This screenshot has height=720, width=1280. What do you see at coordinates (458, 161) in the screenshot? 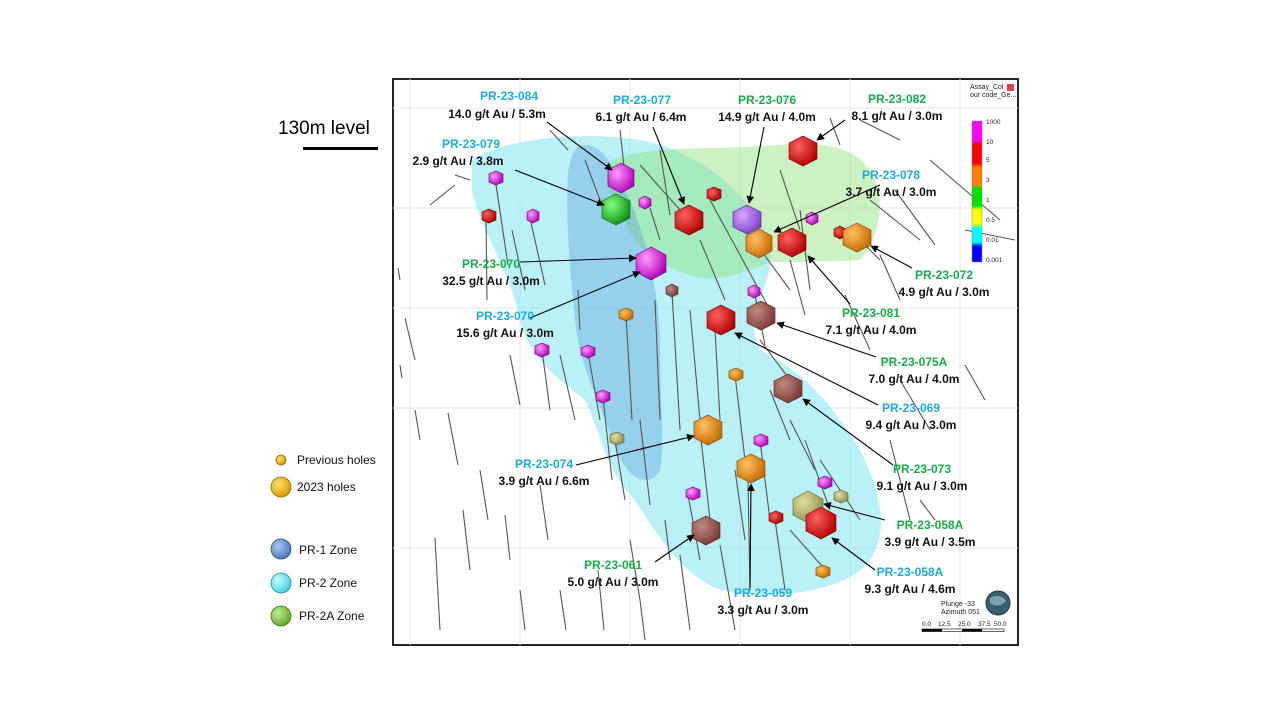
I see `grade-label: 2.9 g/t Au / 3.8m` at bounding box center [458, 161].